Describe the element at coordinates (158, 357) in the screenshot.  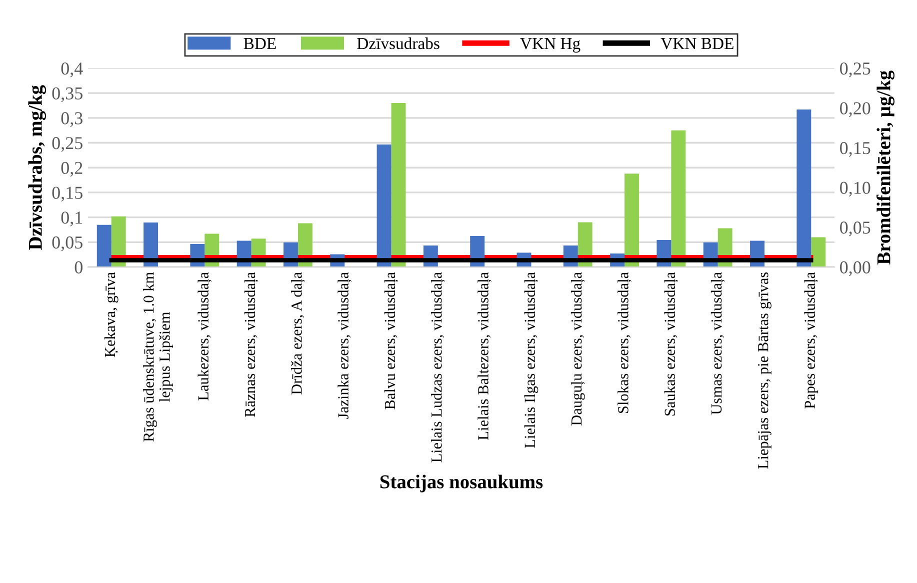
I see `x-tick-label: Rīgas ūdenskrātuve, 1.0 km lejpus Lipšiem` at that location.